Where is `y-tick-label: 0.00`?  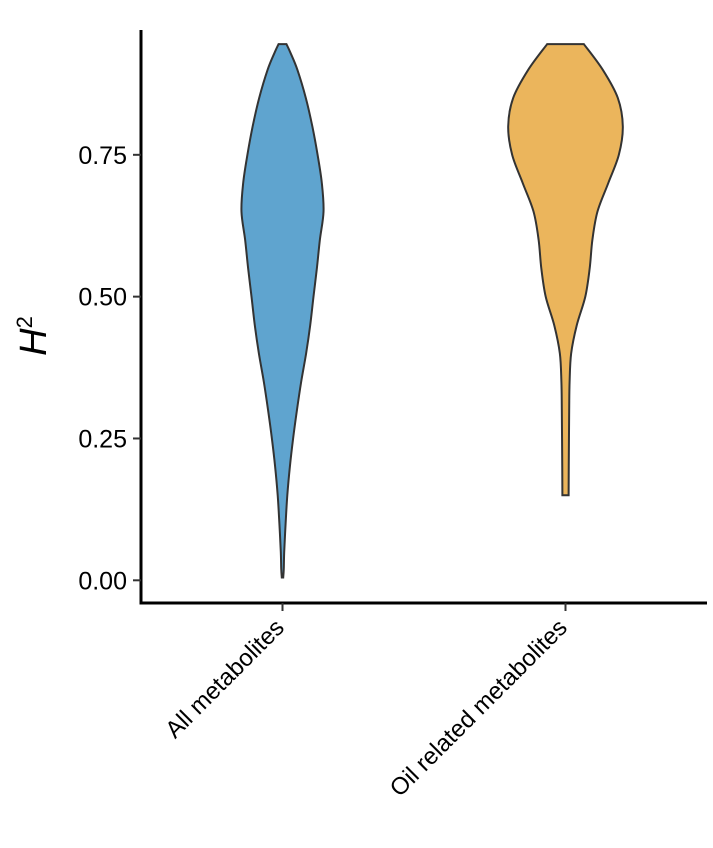
y-tick-label: 0.00 is located at coordinates (102, 581).